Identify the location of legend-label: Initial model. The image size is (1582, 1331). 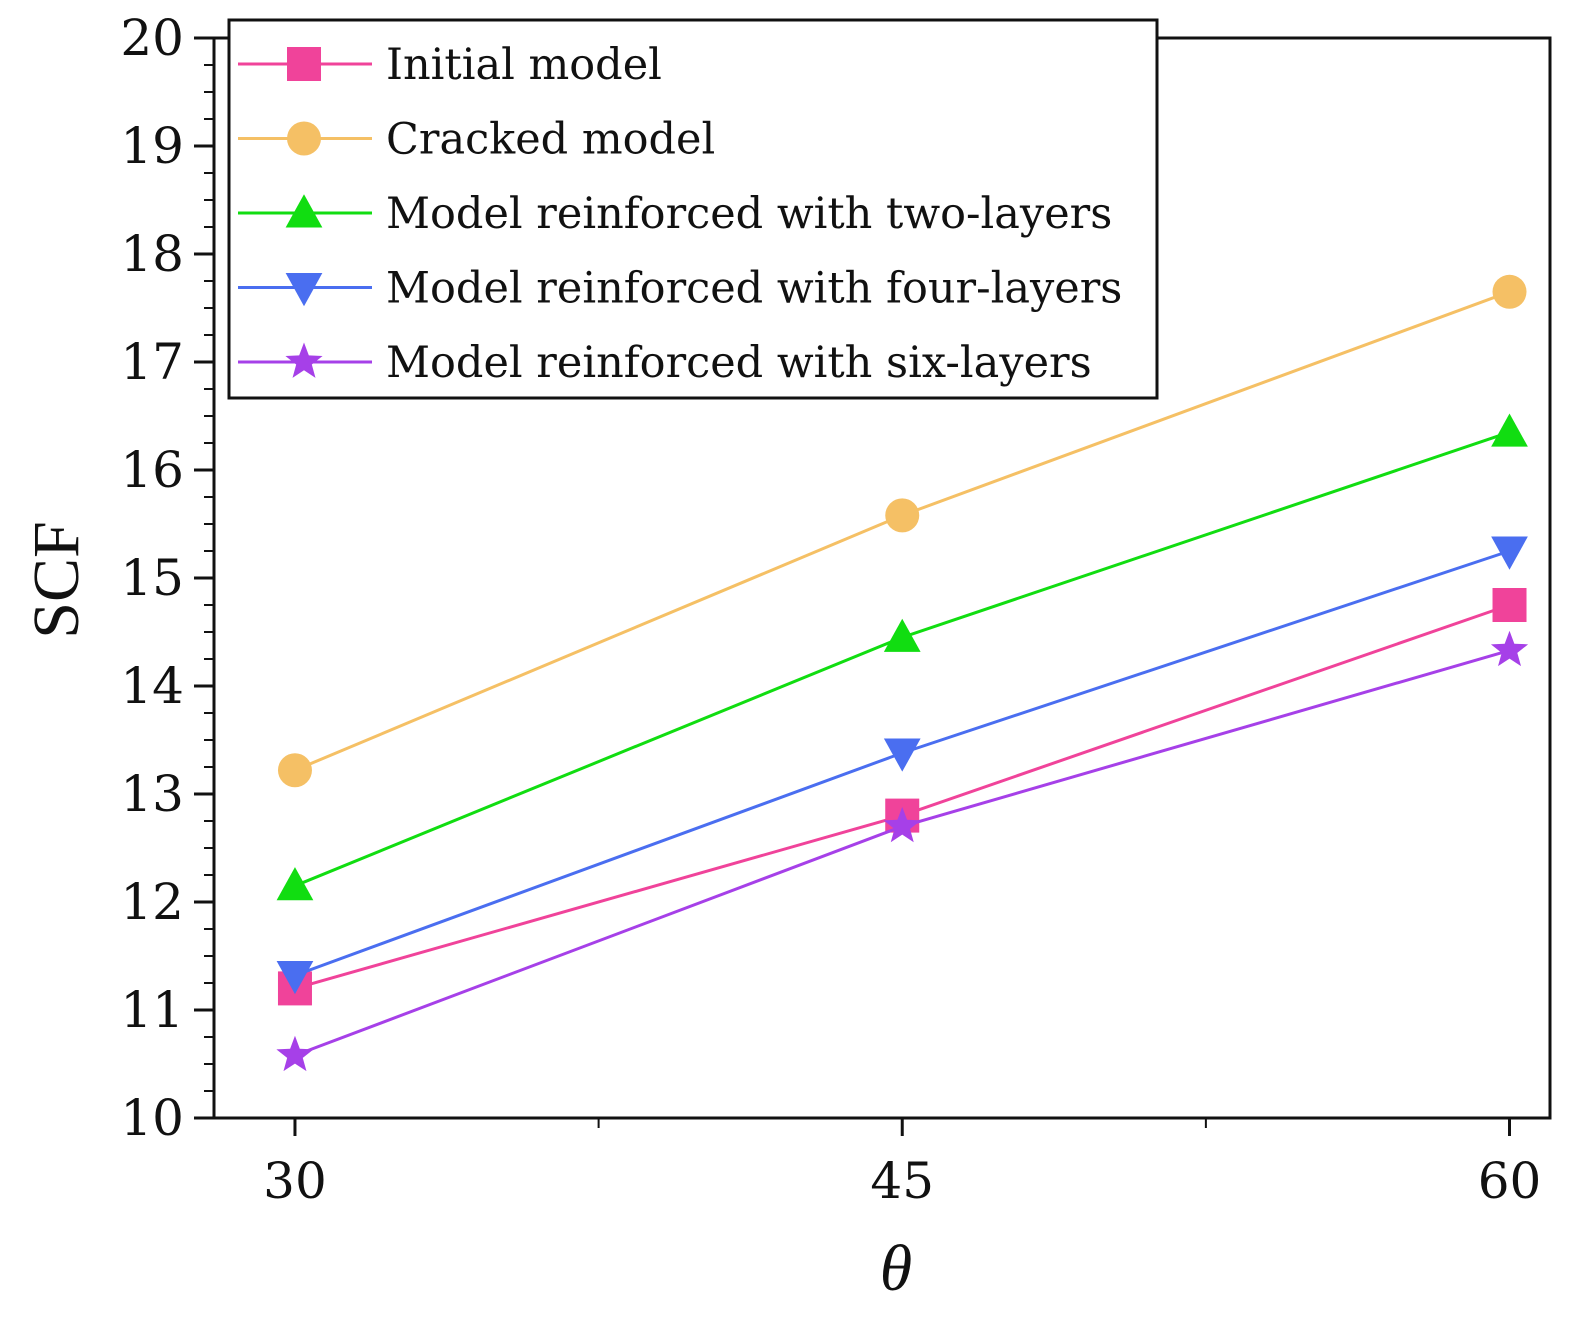
(524, 65).